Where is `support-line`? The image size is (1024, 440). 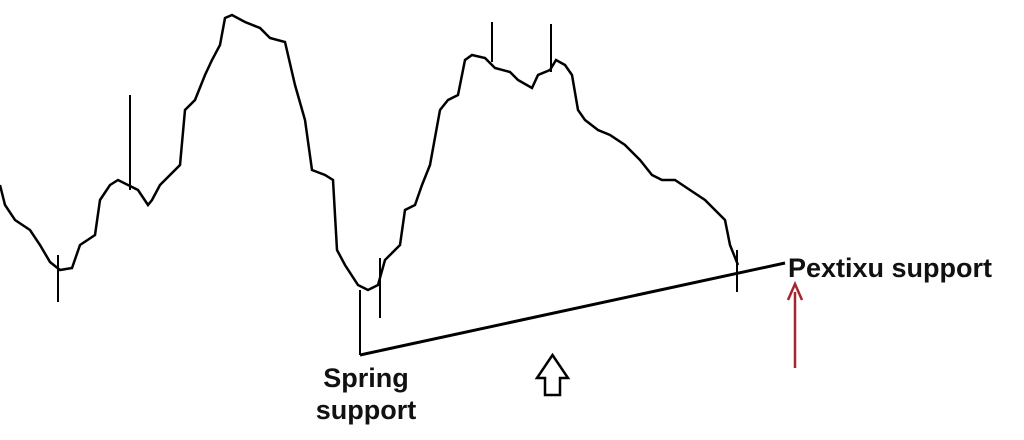
support-line is located at coordinates (572, 309).